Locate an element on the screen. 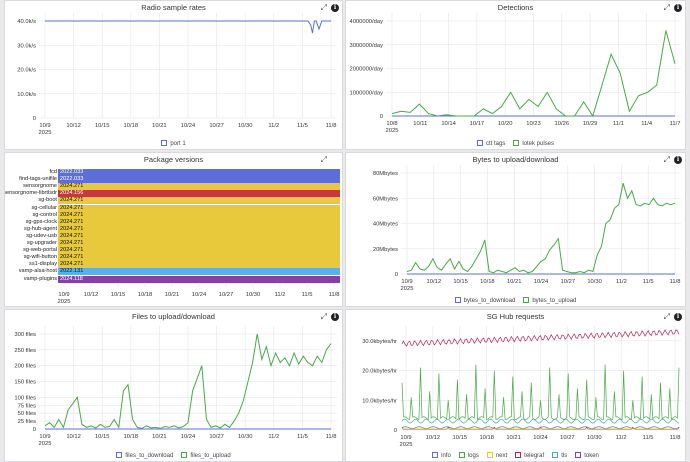 The height and width of the screenshot is (462, 690). legend-label: files_to_download is located at coordinates (149, 456).